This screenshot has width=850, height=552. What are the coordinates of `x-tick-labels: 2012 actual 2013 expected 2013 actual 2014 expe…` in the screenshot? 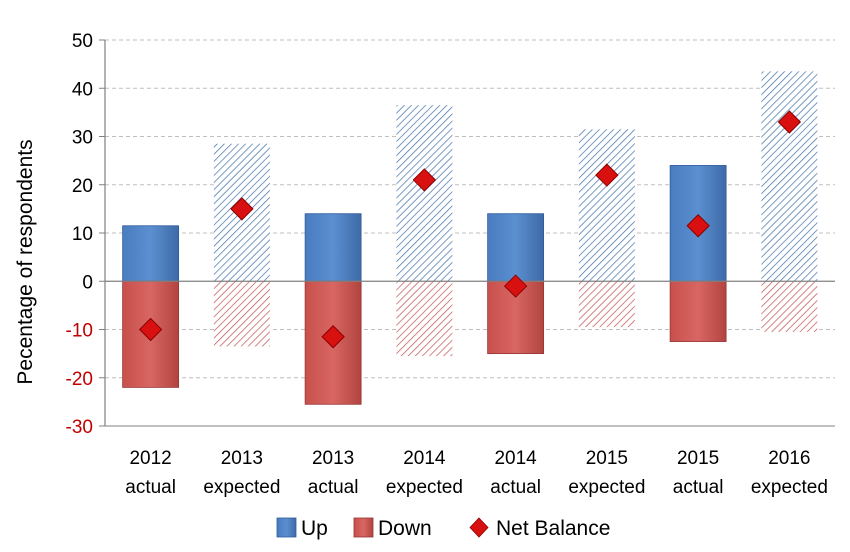 It's located at (476, 473).